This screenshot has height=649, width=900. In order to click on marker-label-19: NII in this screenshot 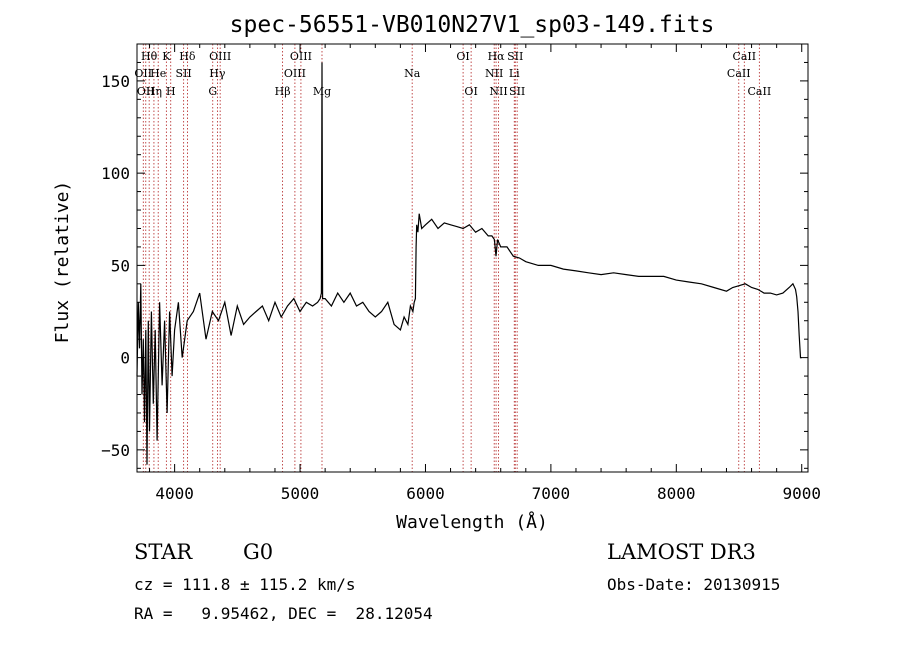, I will do `click(494, 73)`.